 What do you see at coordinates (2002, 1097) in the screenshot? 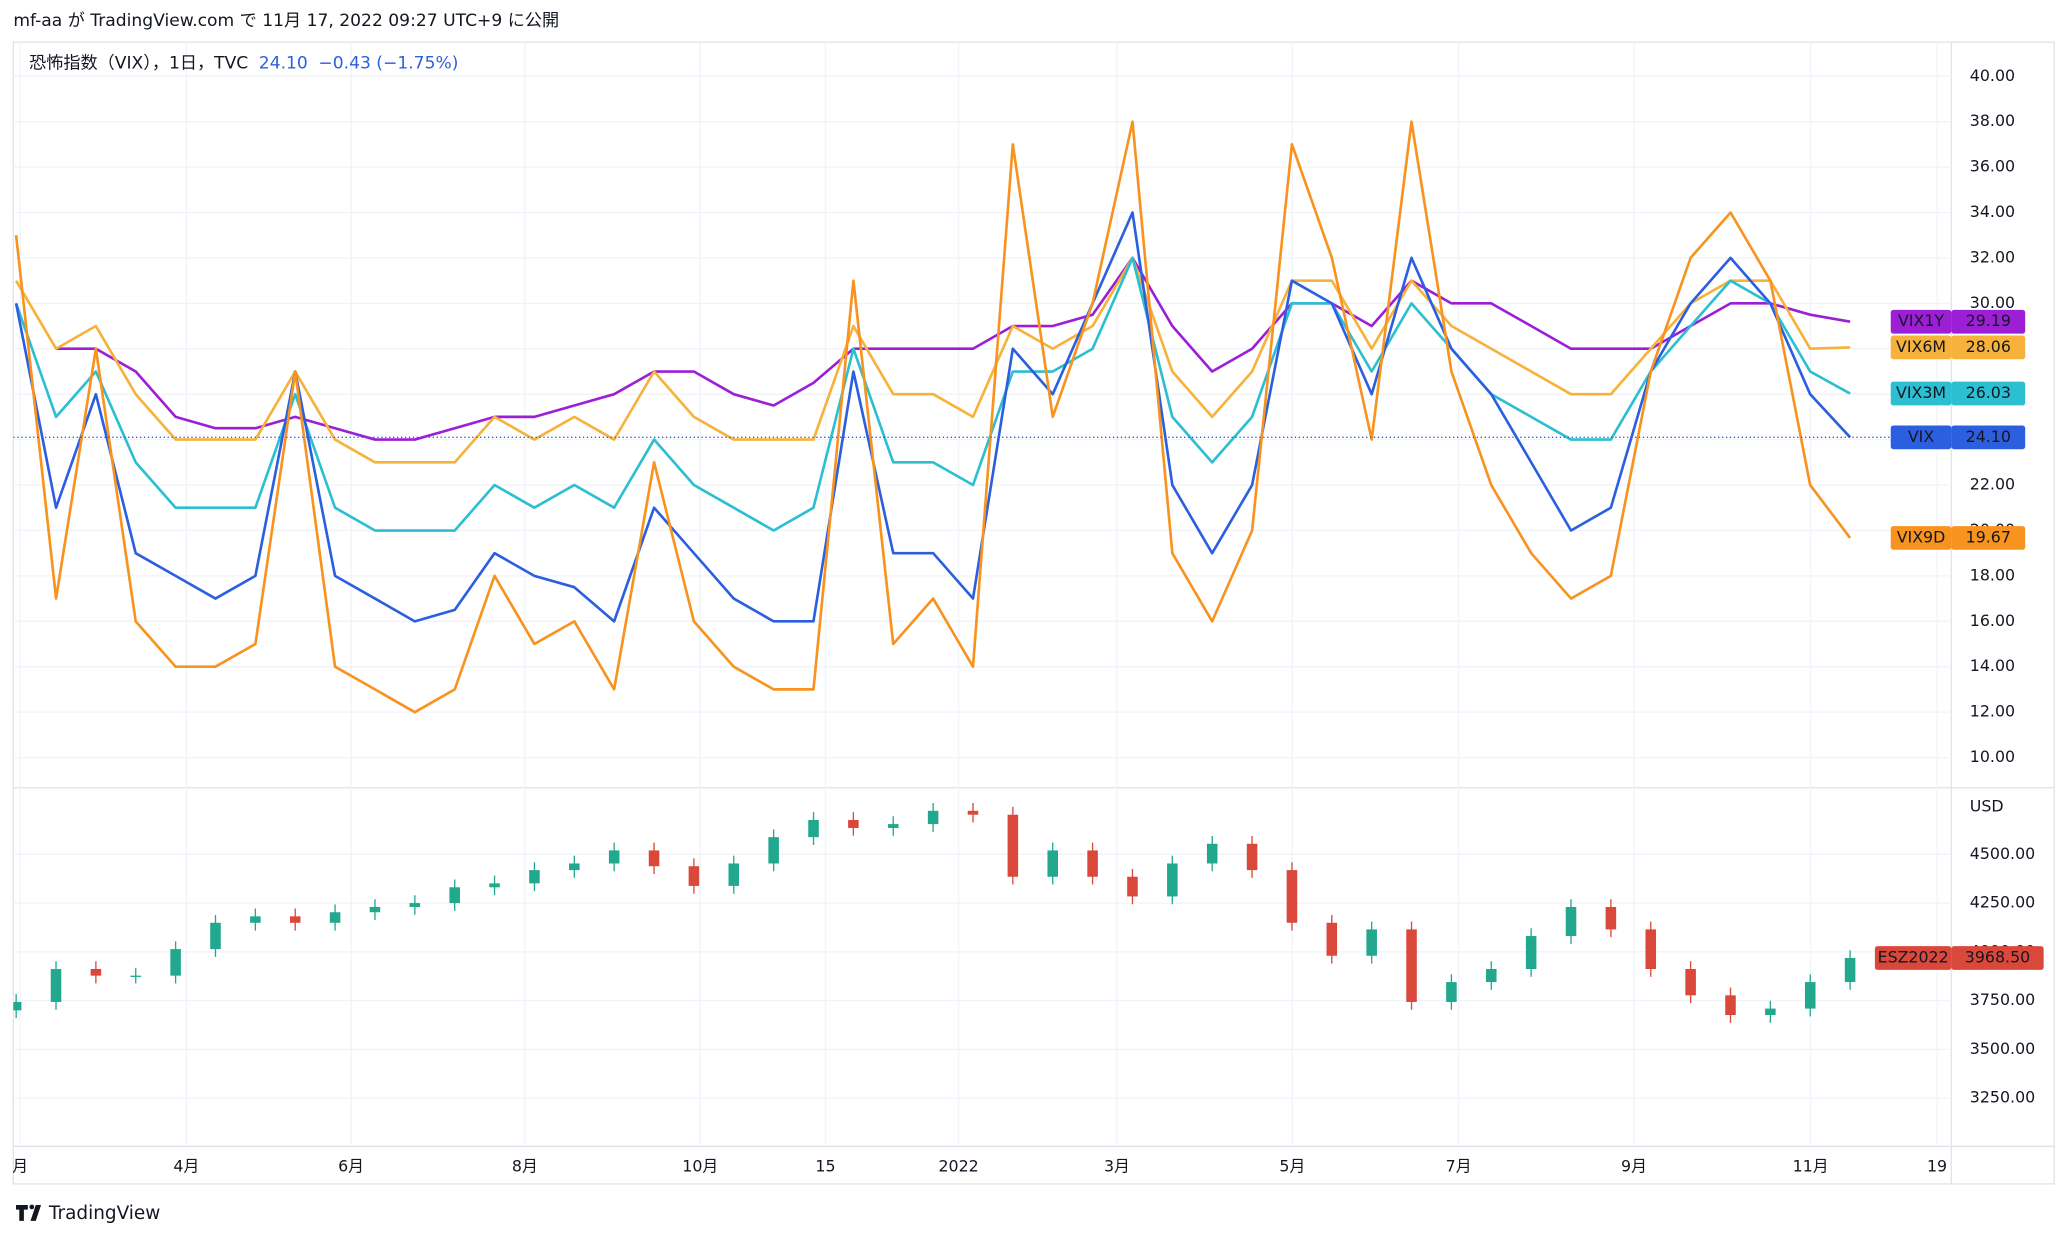
I see `y-tick-label: 3250.00` at bounding box center [2002, 1097].